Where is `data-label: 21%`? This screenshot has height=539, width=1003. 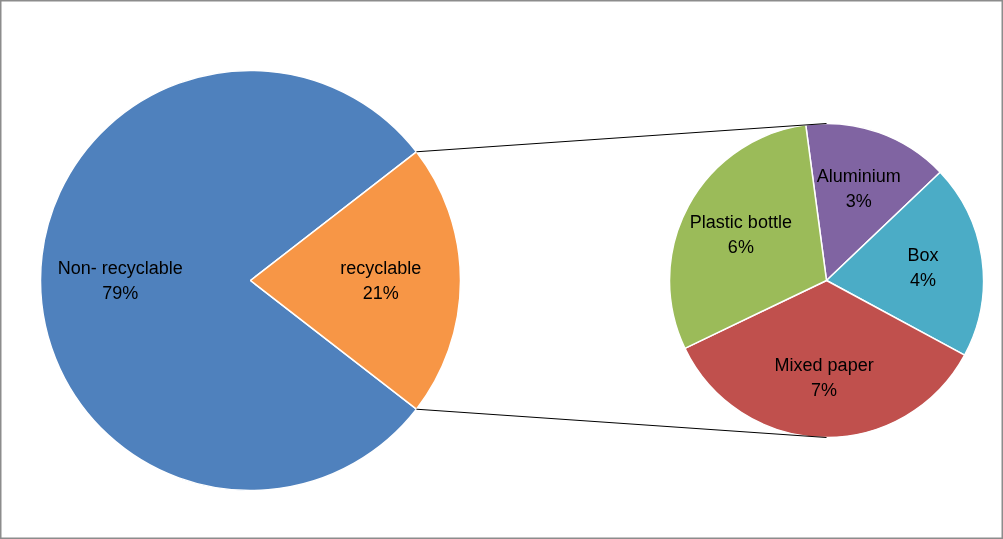 data-label: 21% is located at coordinates (380, 293).